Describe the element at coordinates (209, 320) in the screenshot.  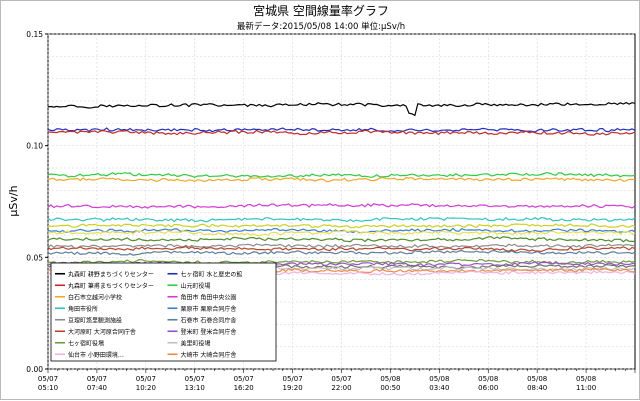
I see `legend-label: 石巻市 石巻合同庁舎` at that location.